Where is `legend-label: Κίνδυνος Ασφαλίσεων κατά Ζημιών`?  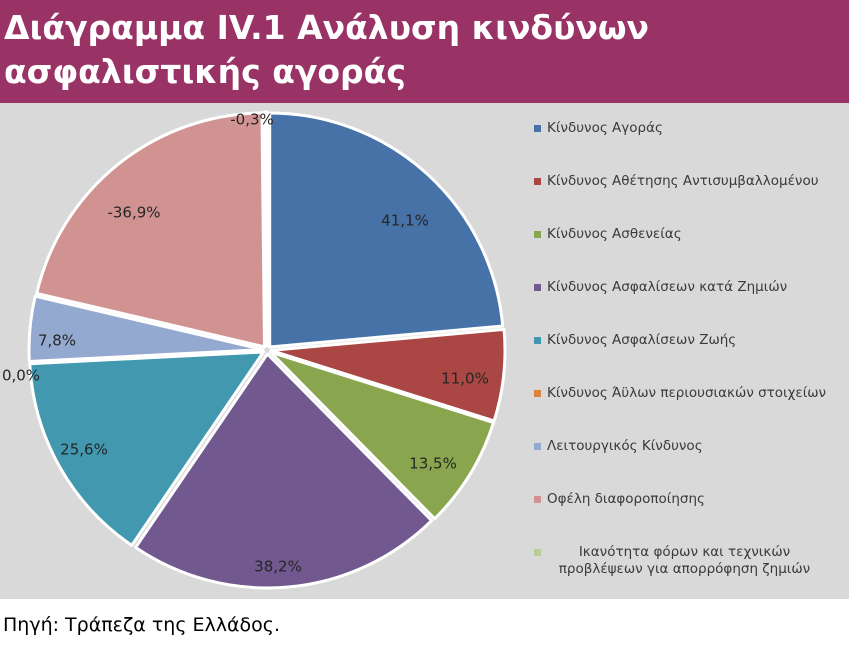 legend-label: Κίνδυνος Ασφαλίσεων κατά Ζημιών is located at coordinates (667, 287).